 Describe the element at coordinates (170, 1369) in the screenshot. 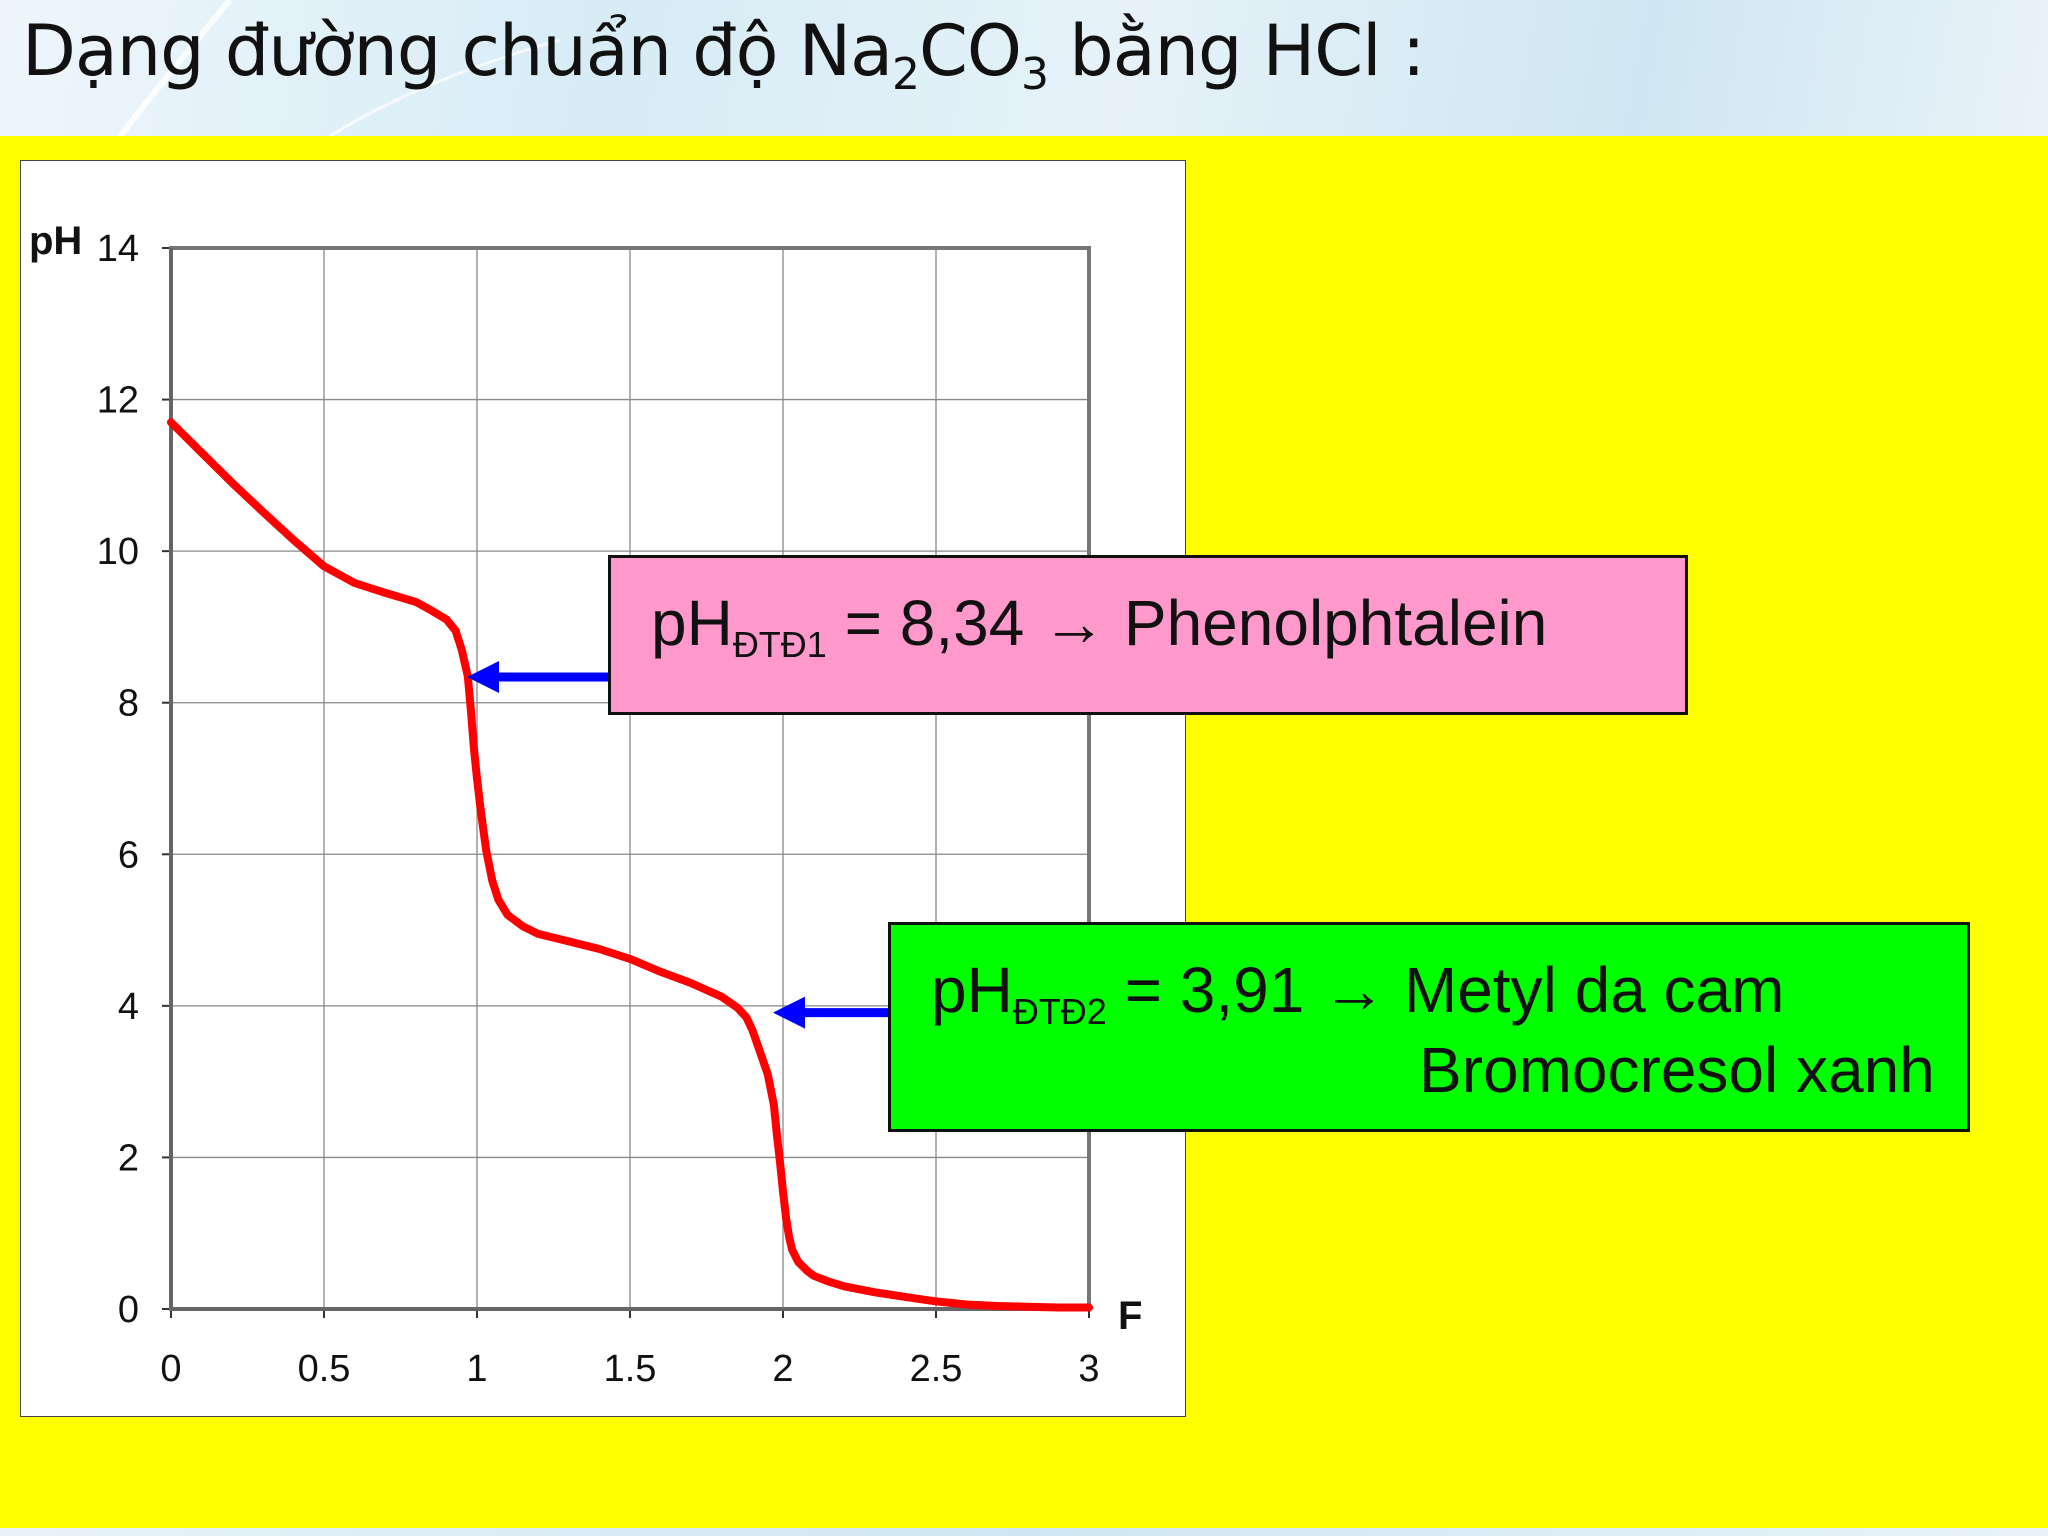

I see `x-tick-label: 0` at that location.